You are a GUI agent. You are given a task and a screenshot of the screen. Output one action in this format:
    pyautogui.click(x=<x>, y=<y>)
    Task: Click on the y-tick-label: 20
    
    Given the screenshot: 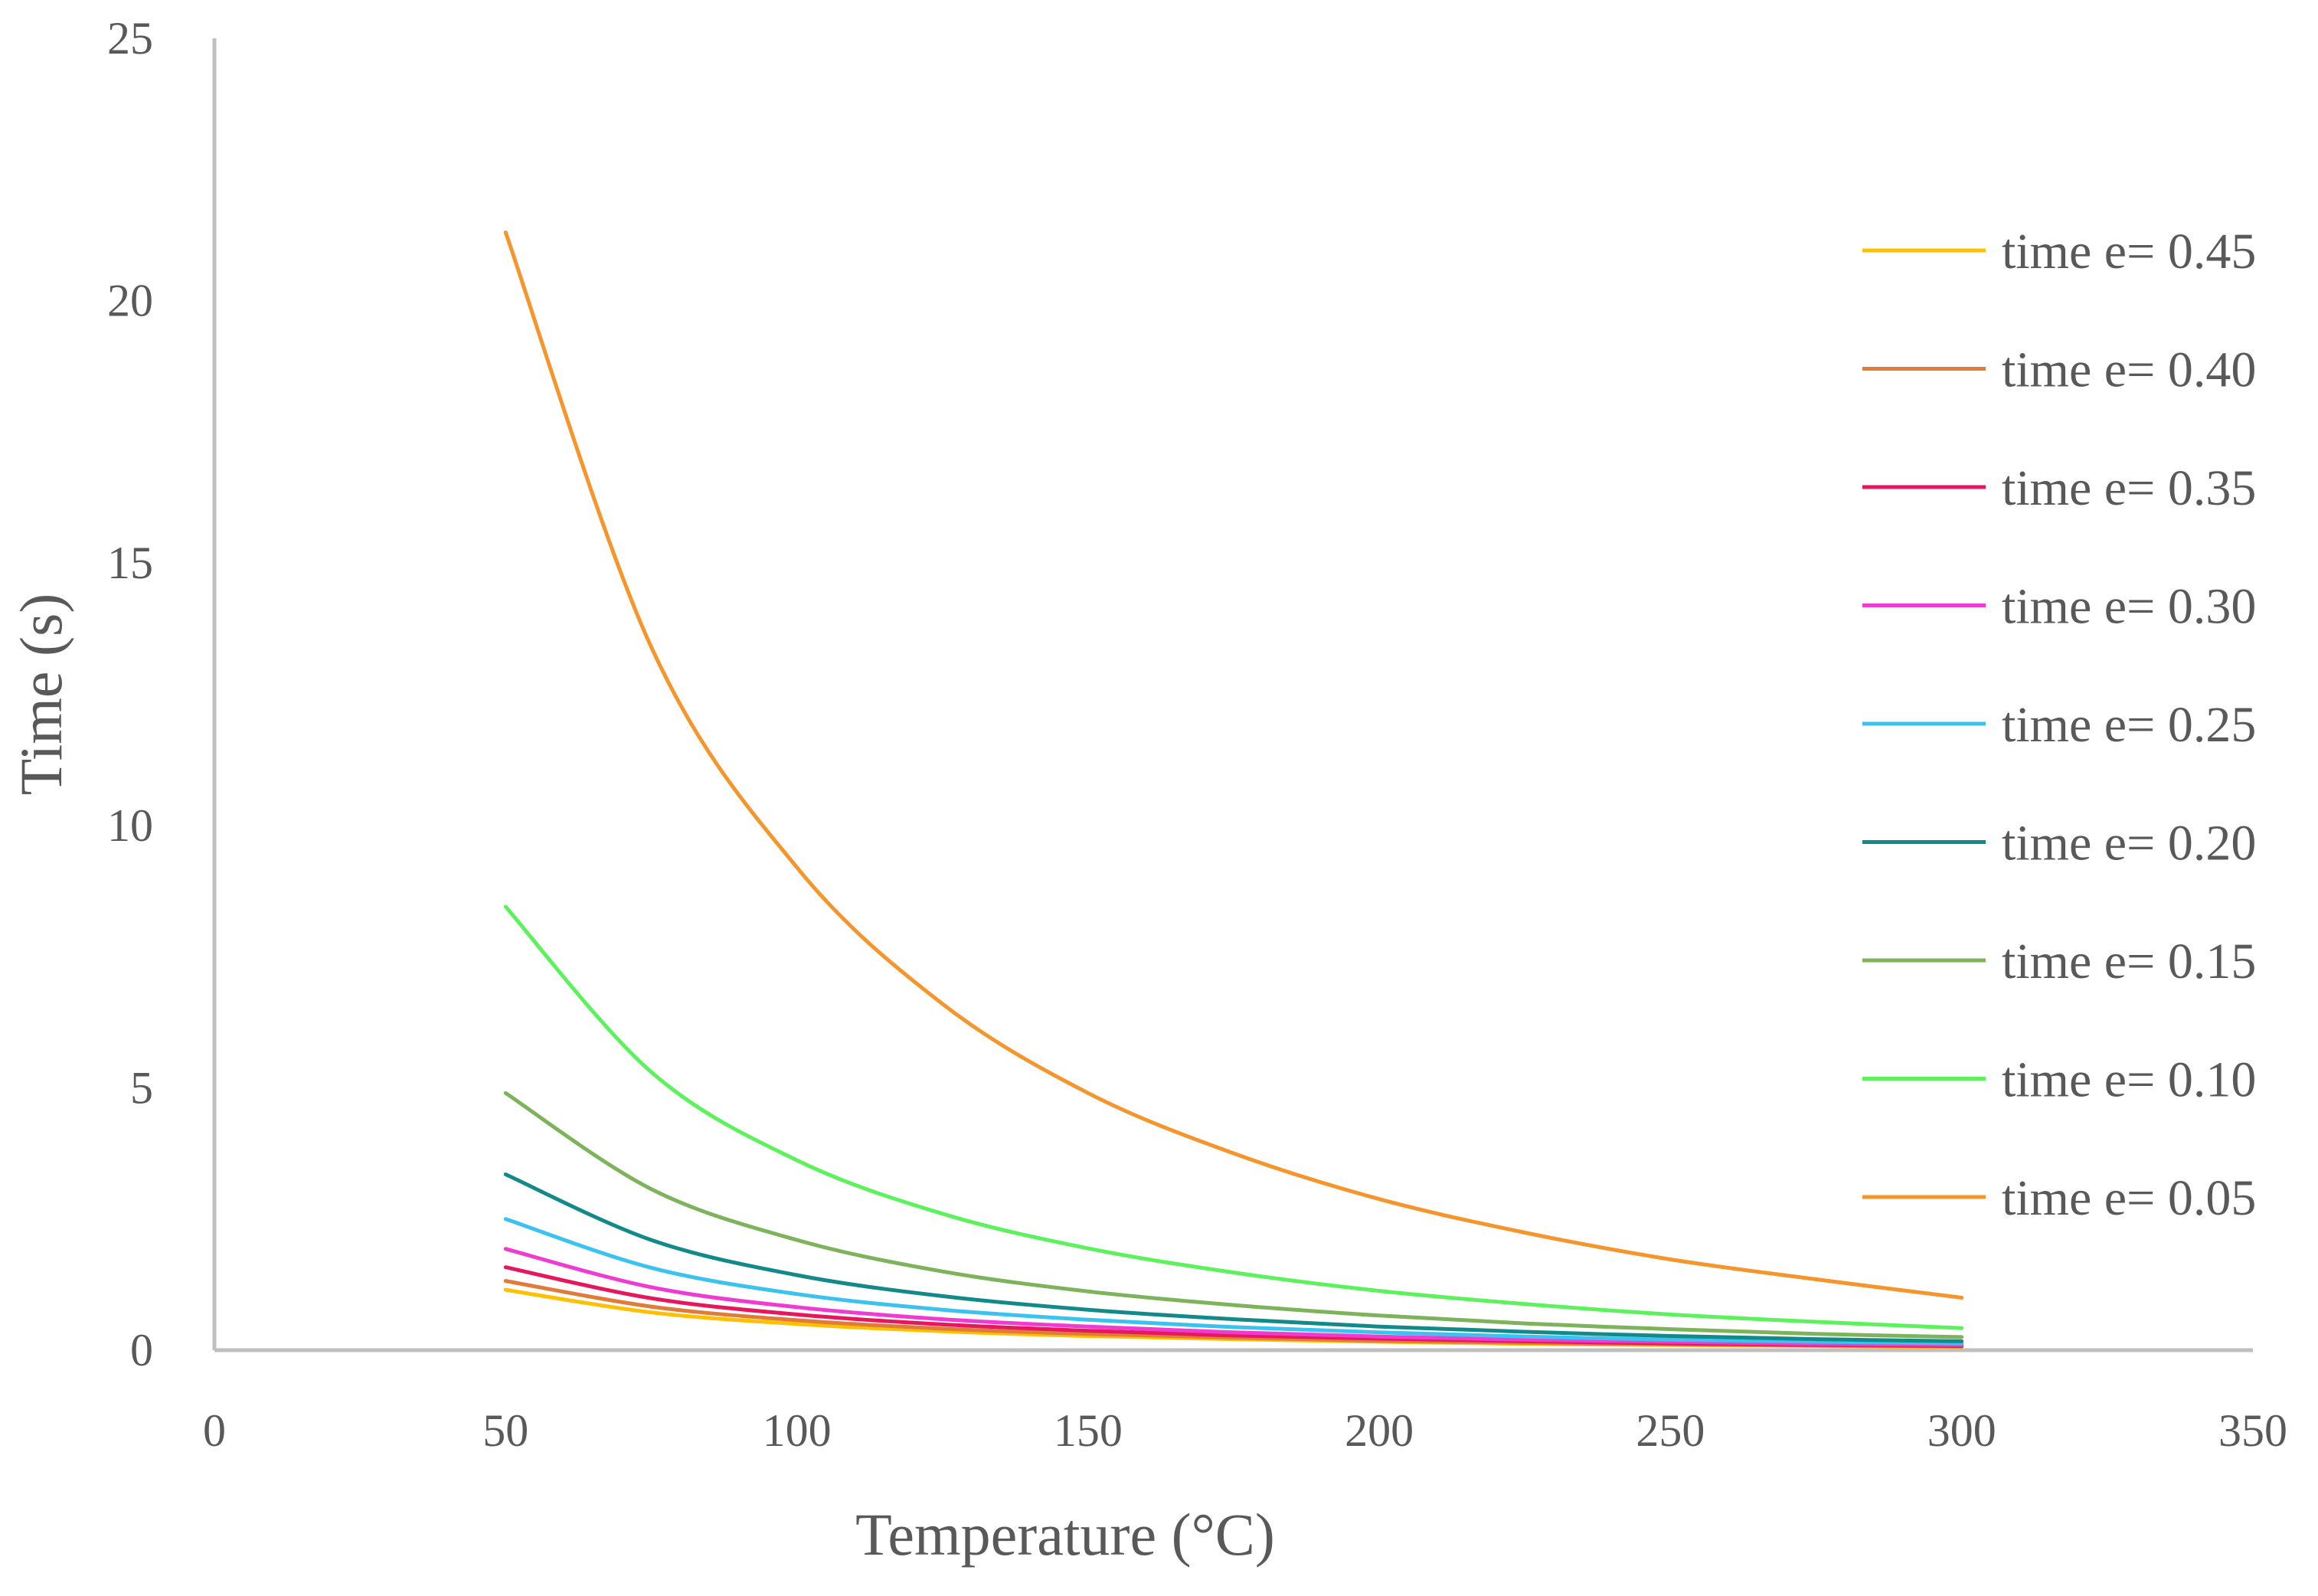 What is the action you would take?
    pyautogui.click(x=130, y=301)
    